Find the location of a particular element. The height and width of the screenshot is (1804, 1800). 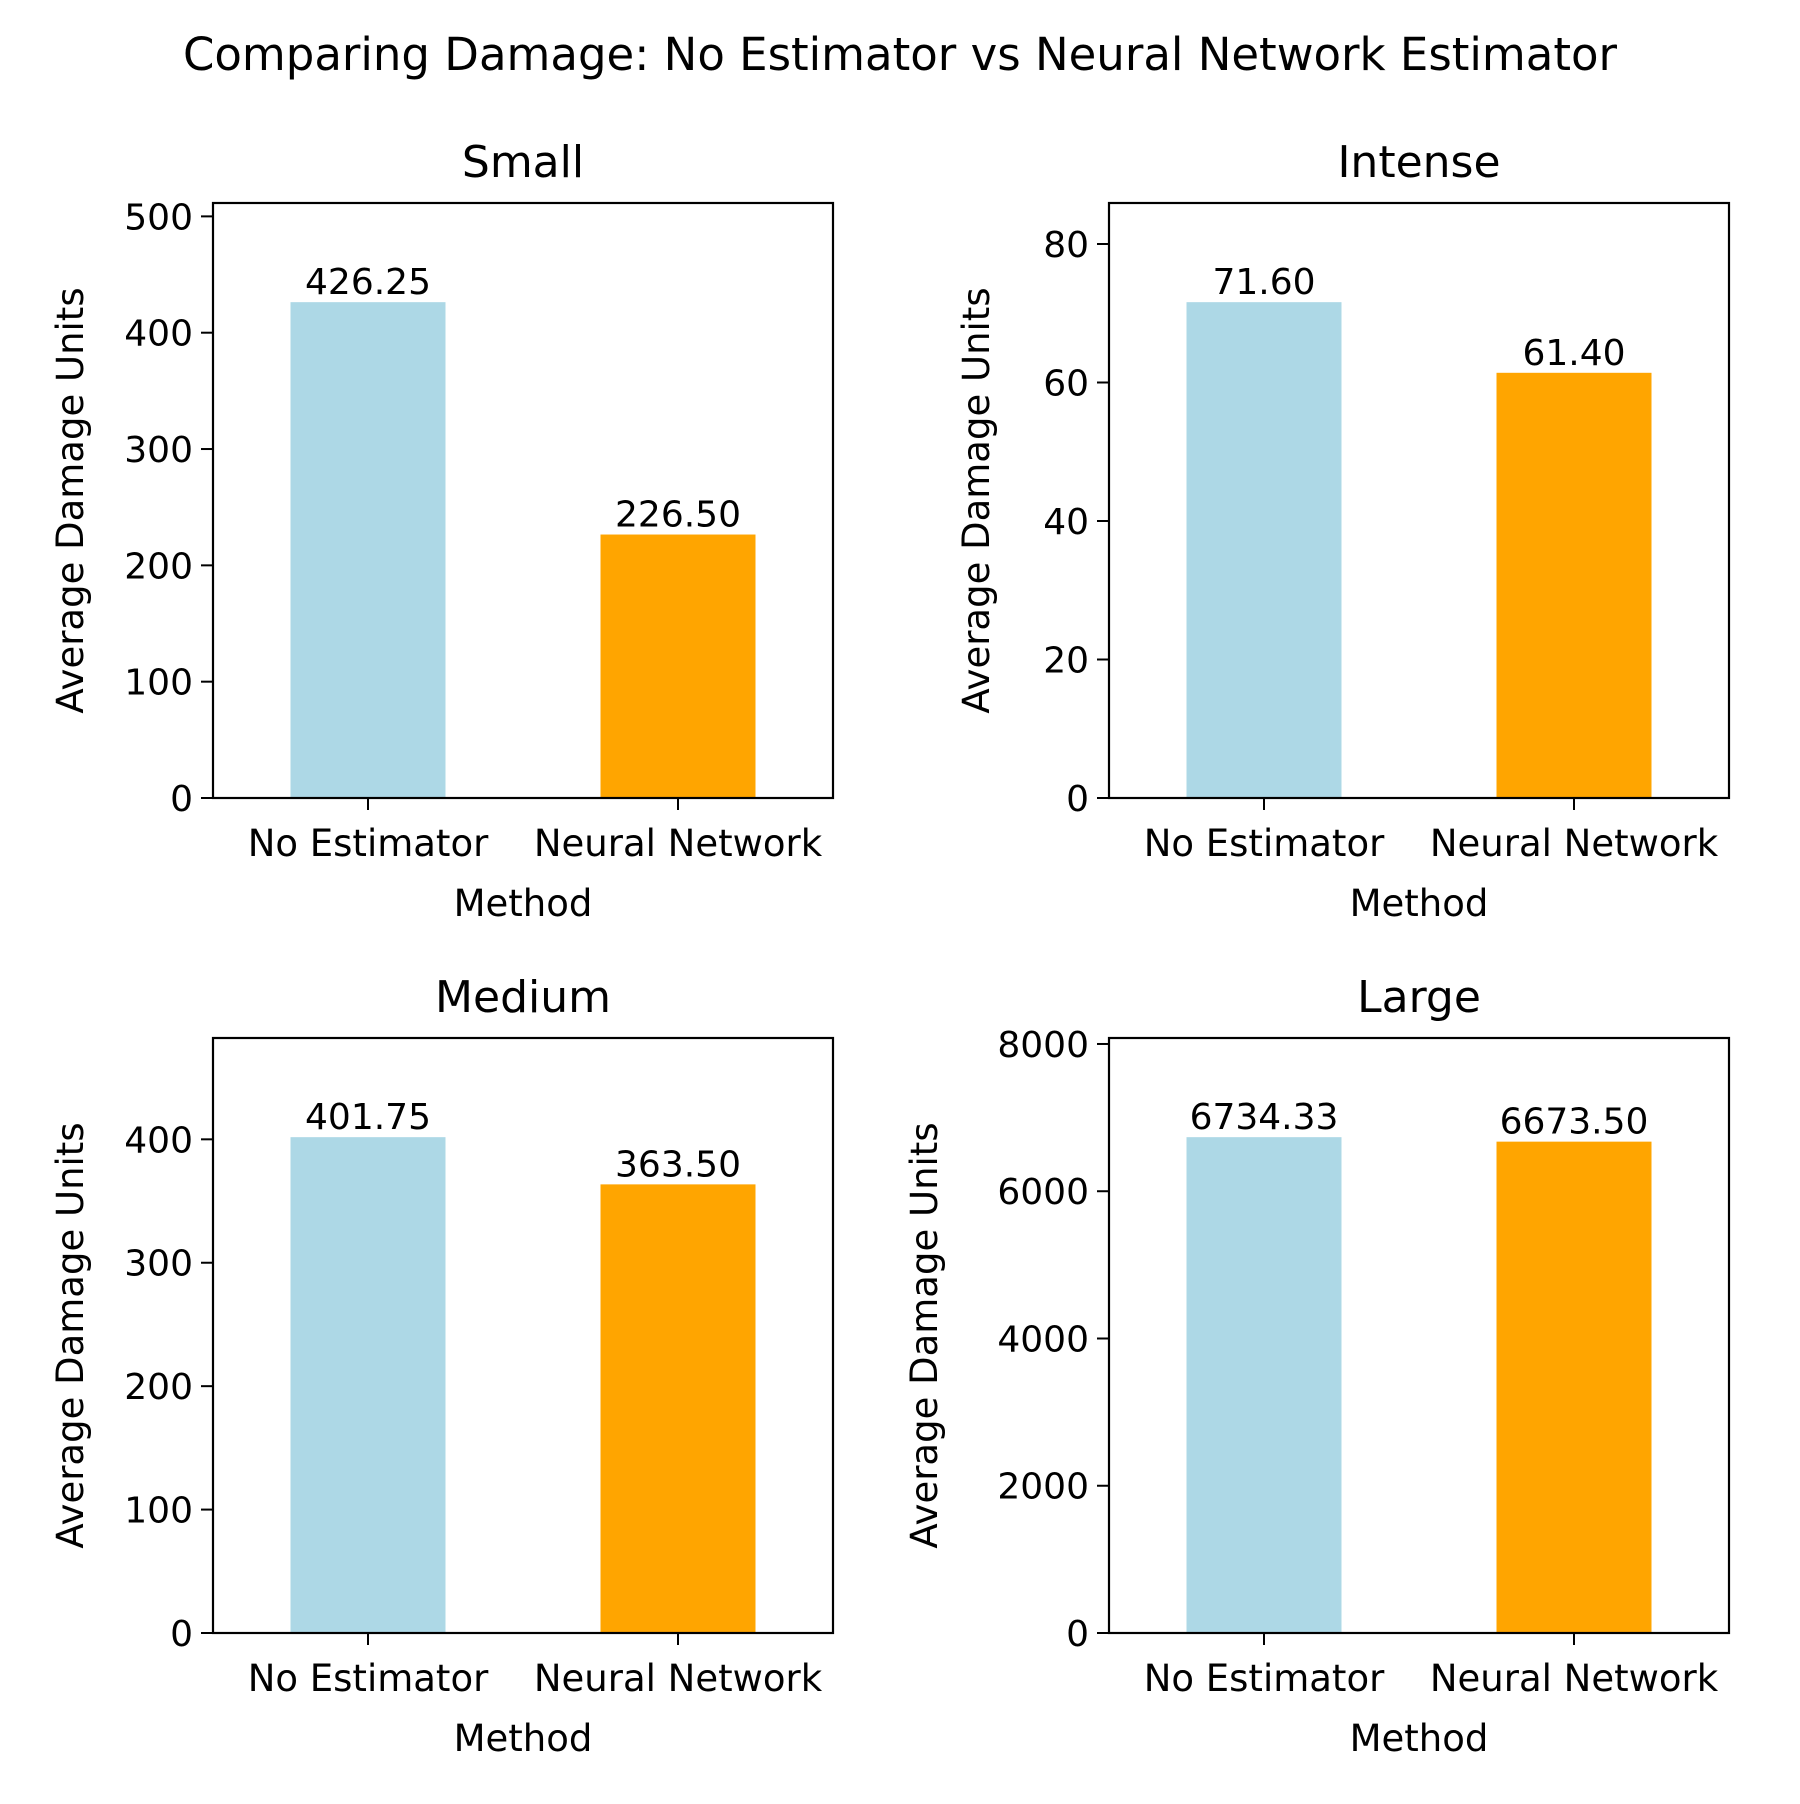

bar-value-label: 71.60 is located at coordinates (1263, 282).